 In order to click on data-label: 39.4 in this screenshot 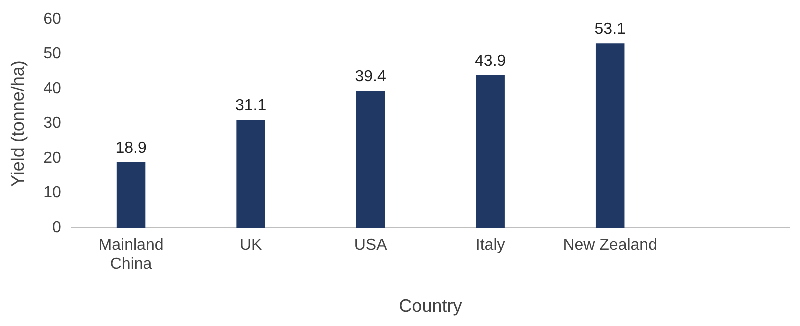, I will do `click(370, 77)`.